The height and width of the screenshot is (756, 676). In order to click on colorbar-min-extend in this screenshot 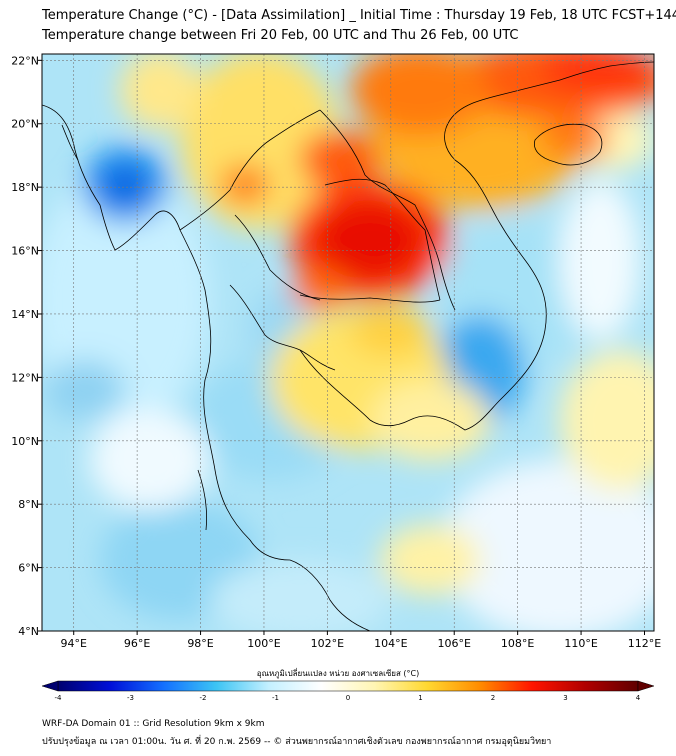, I will do `click(50, 686)`.